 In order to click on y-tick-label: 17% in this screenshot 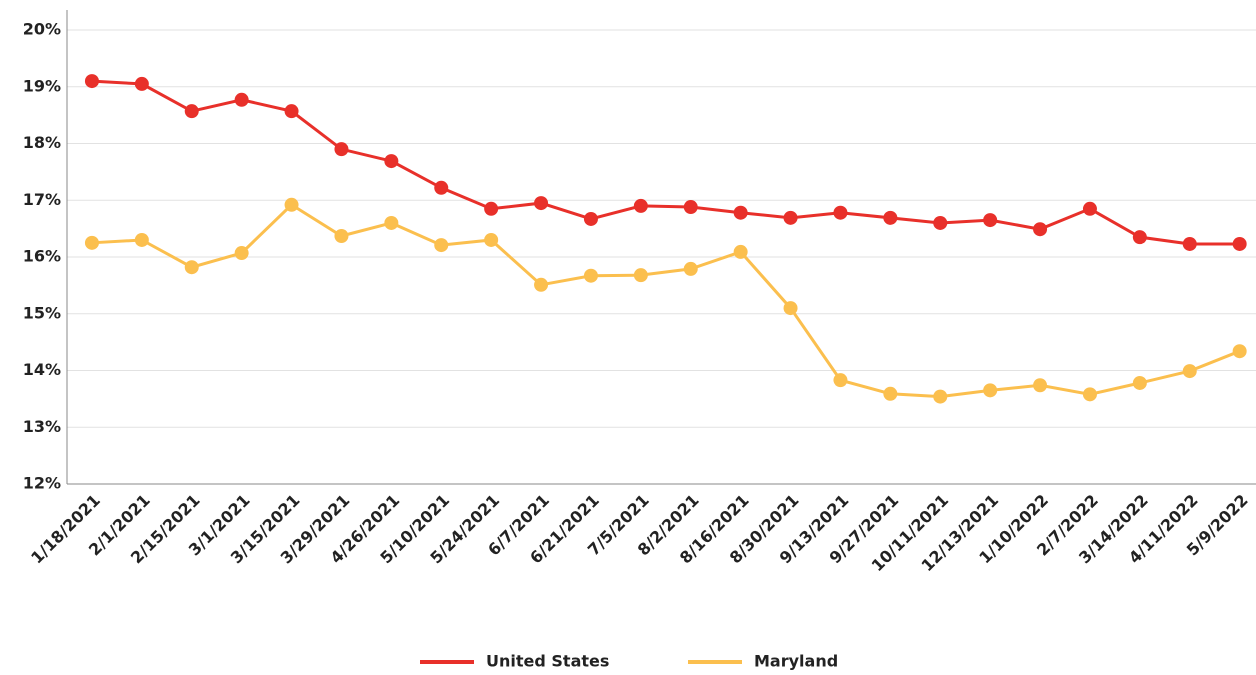, I will do `click(42, 199)`.